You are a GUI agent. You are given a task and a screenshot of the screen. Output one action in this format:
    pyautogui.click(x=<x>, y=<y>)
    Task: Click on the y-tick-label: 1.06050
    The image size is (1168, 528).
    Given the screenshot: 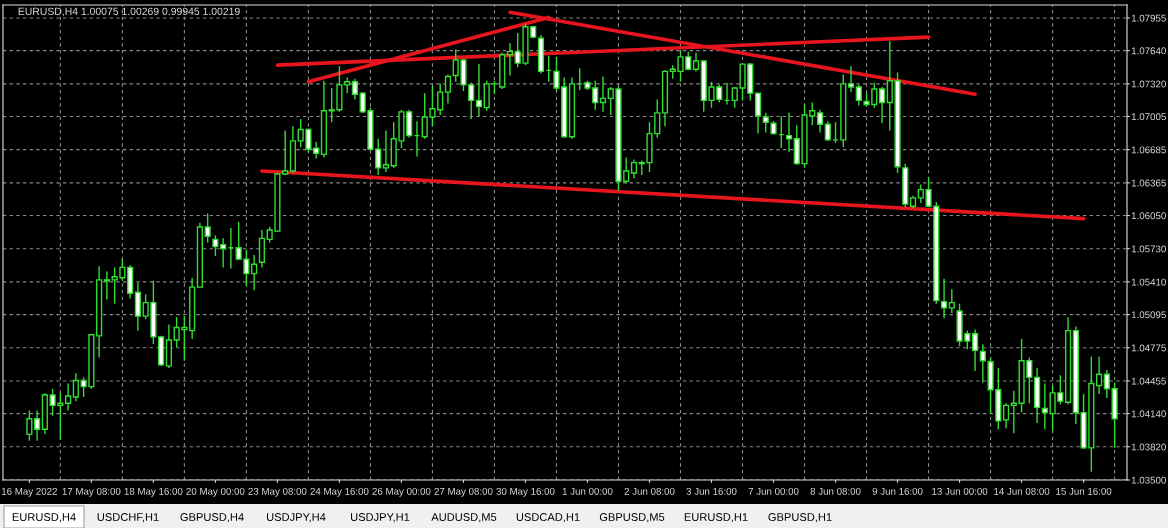 What is the action you would take?
    pyautogui.click(x=1148, y=216)
    